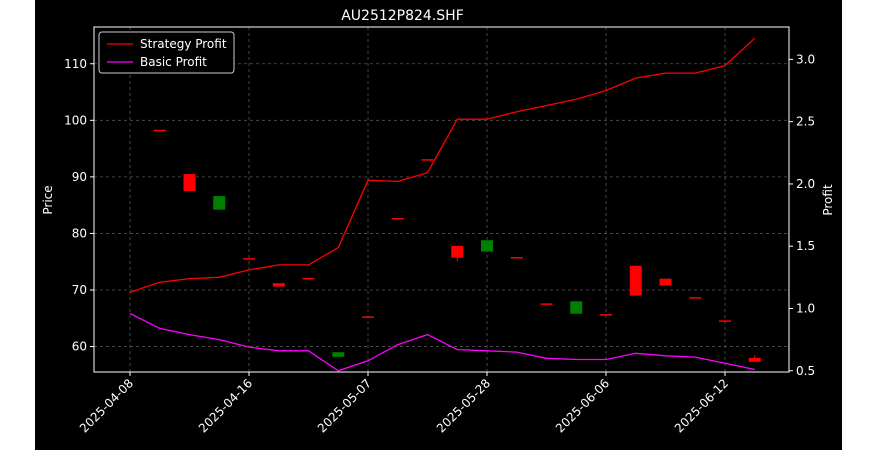  Describe the element at coordinates (701, 405) in the screenshot. I see `x-tick-label: 2025-06-12` at that location.